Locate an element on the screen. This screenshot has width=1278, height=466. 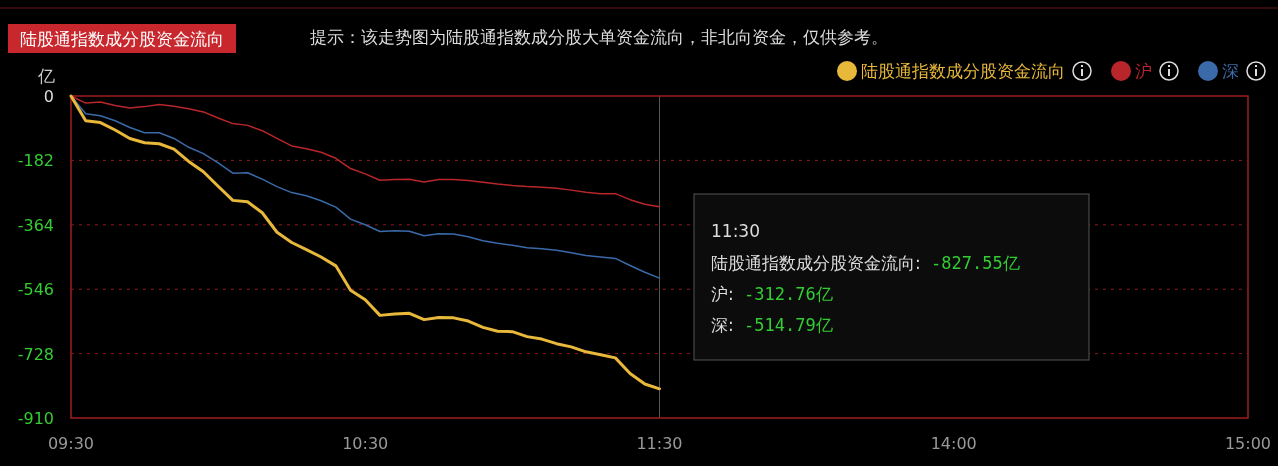
annotation: 沪: -312.76亿 is located at coordinates (772, 294).